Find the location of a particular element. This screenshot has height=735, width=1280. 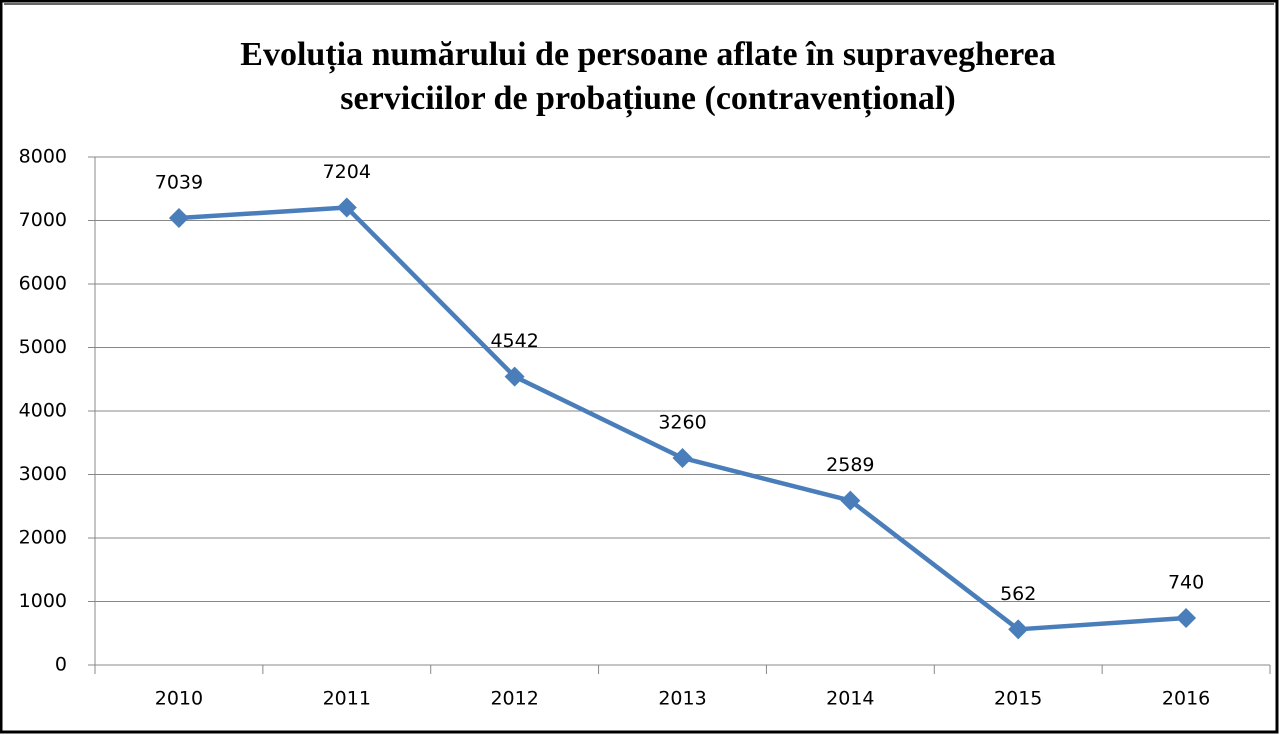

data-label: 7039 is located at coordinates (179, 183).